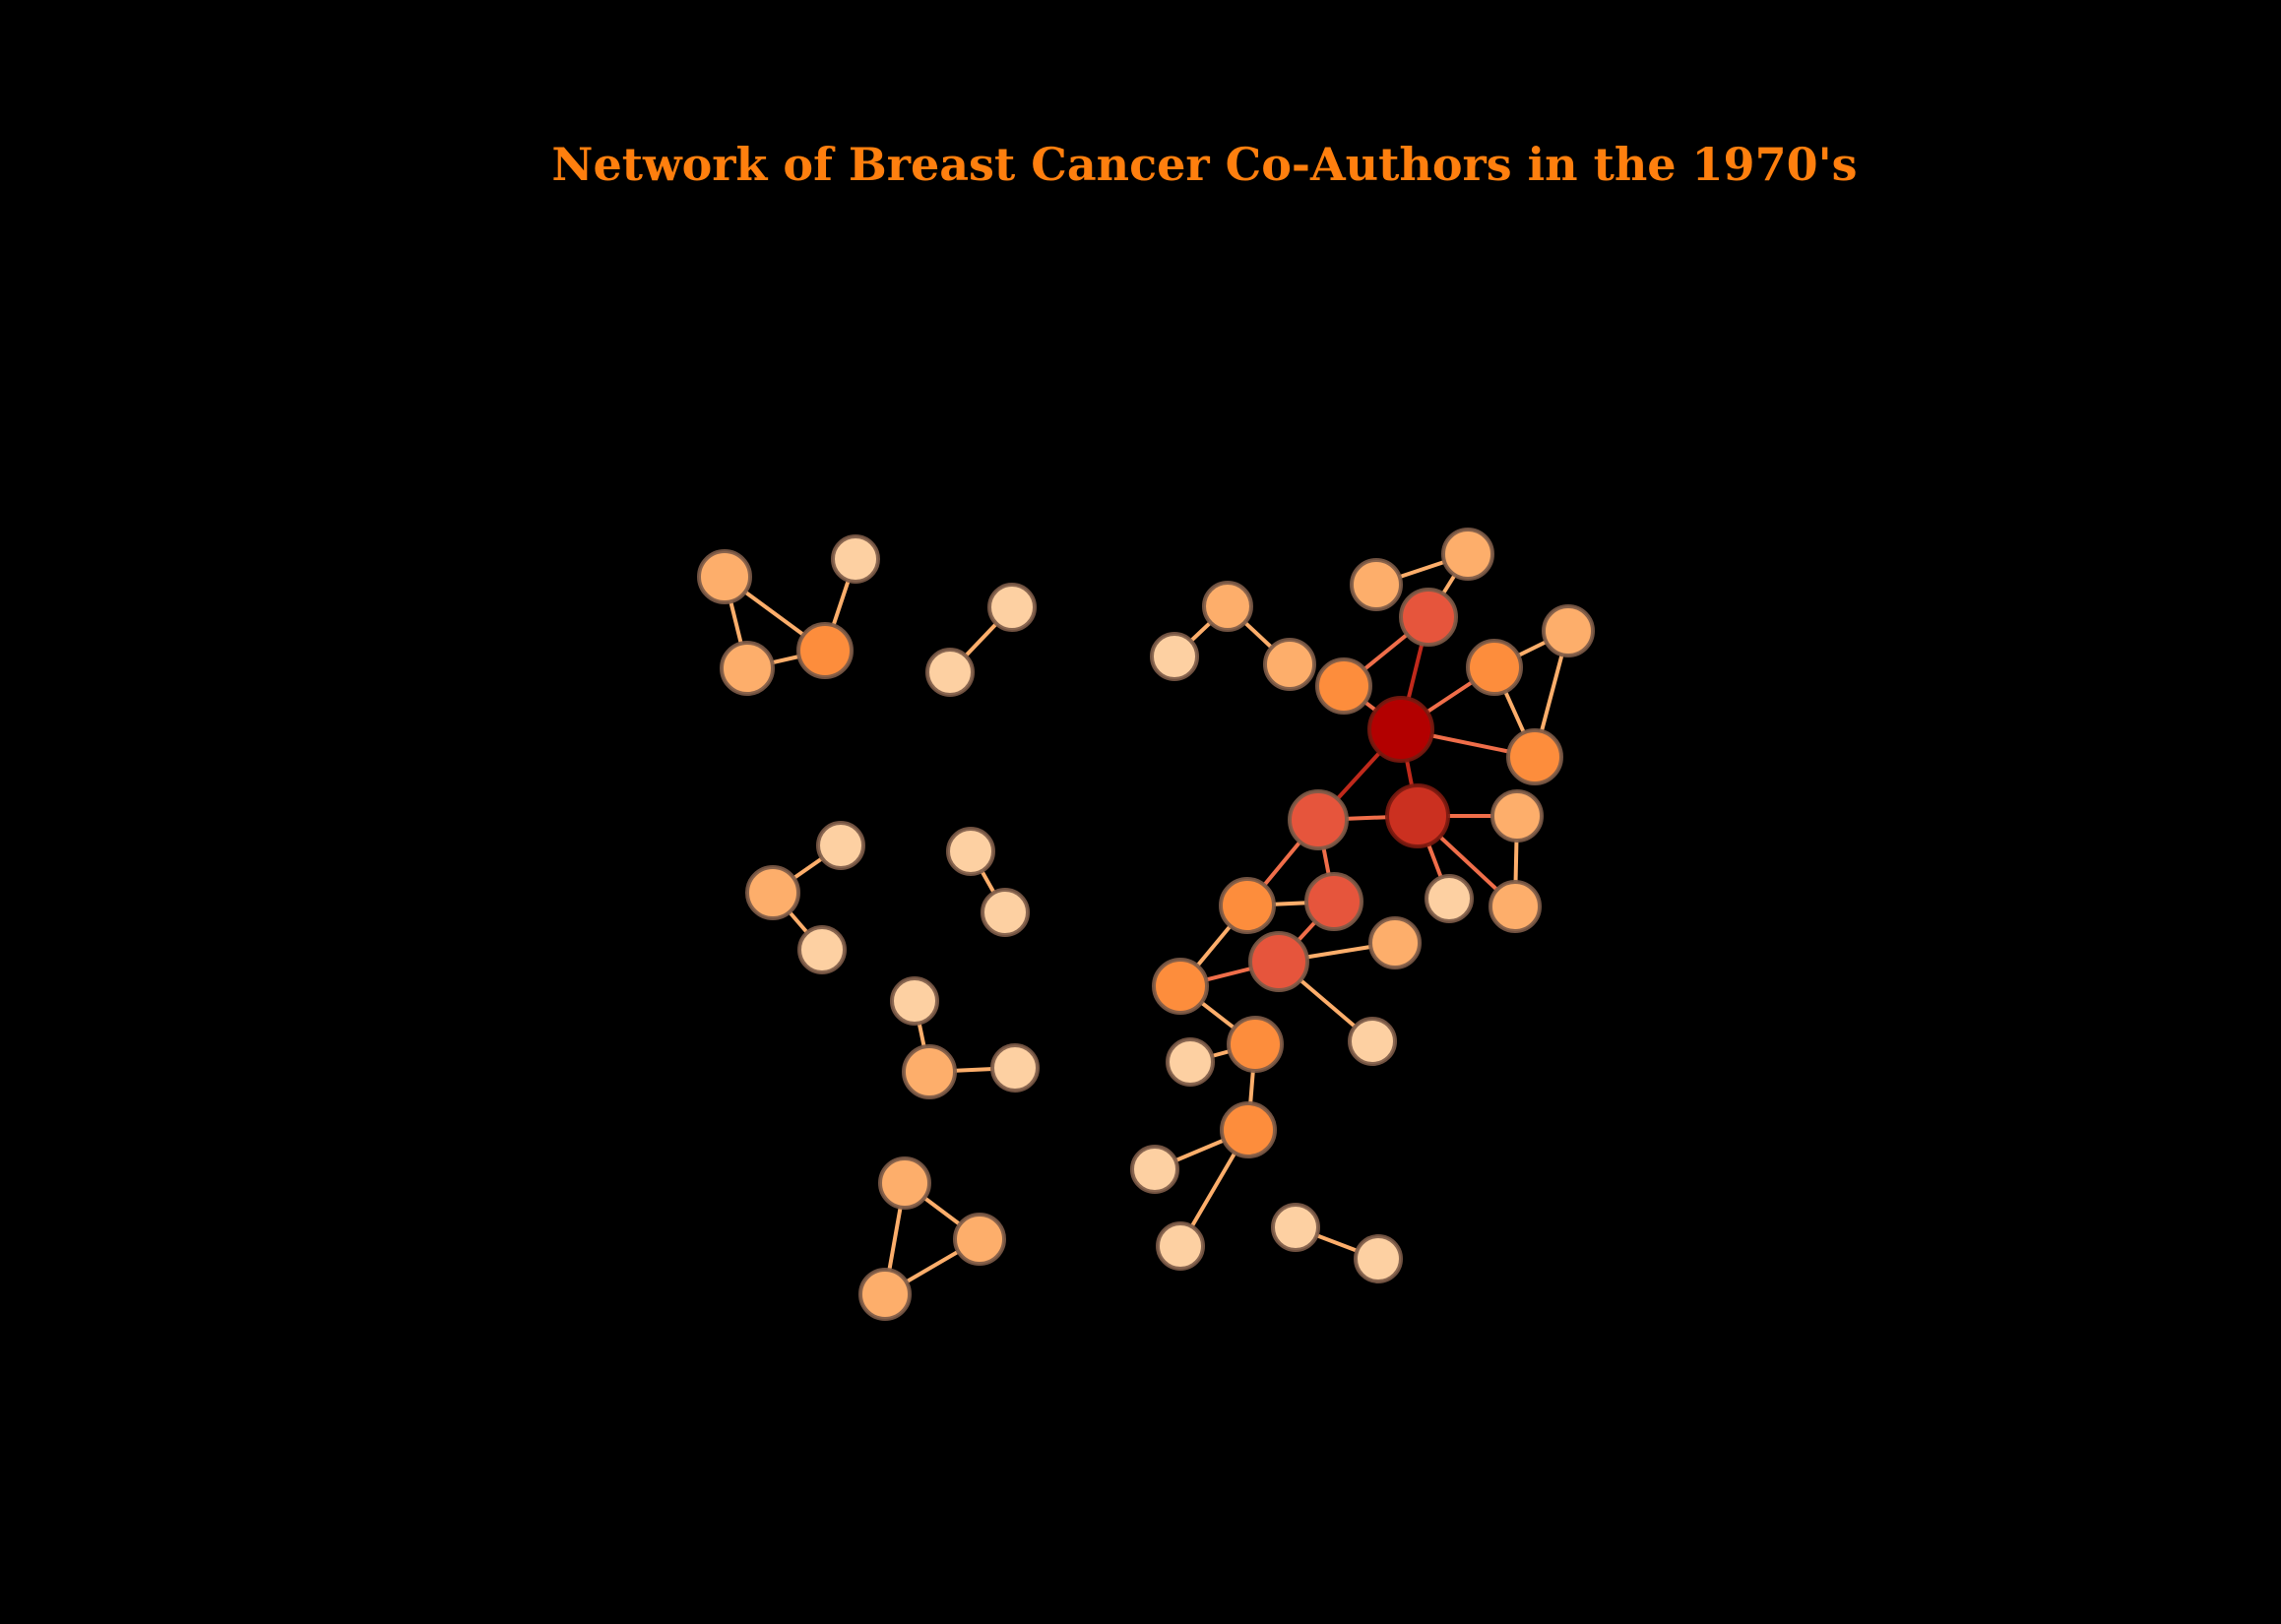  I want to click on node-d19, so click(1255, 1044).